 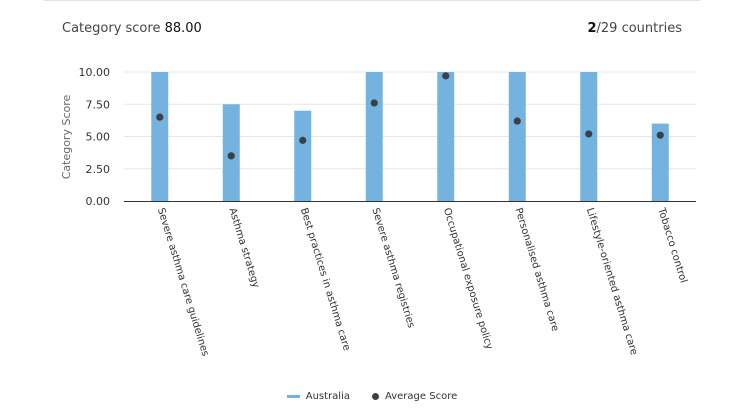 I want to click on average-swatch, so click(x=375, y=396).